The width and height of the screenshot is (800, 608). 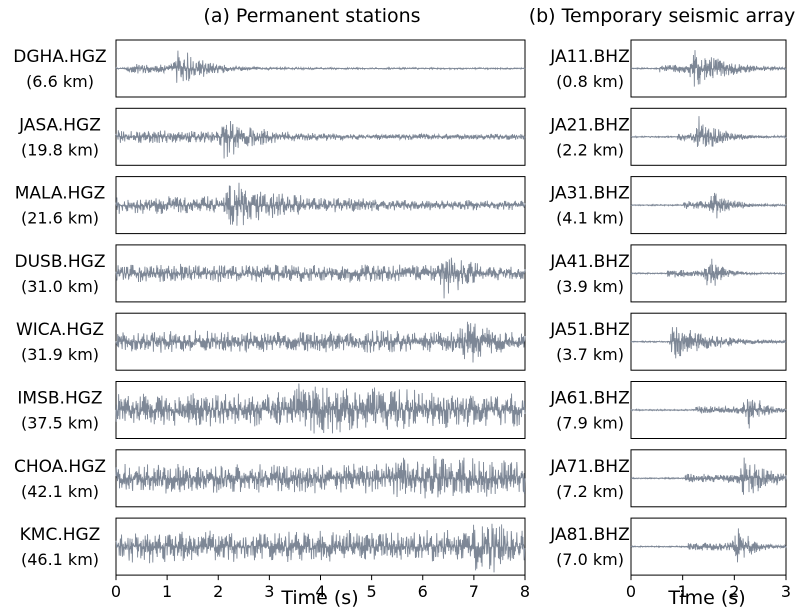 What do you see at coordinates (589, 194) in the screenshot?
I see `station-label: JA31.BHZ` at bounding box center [589, 194].